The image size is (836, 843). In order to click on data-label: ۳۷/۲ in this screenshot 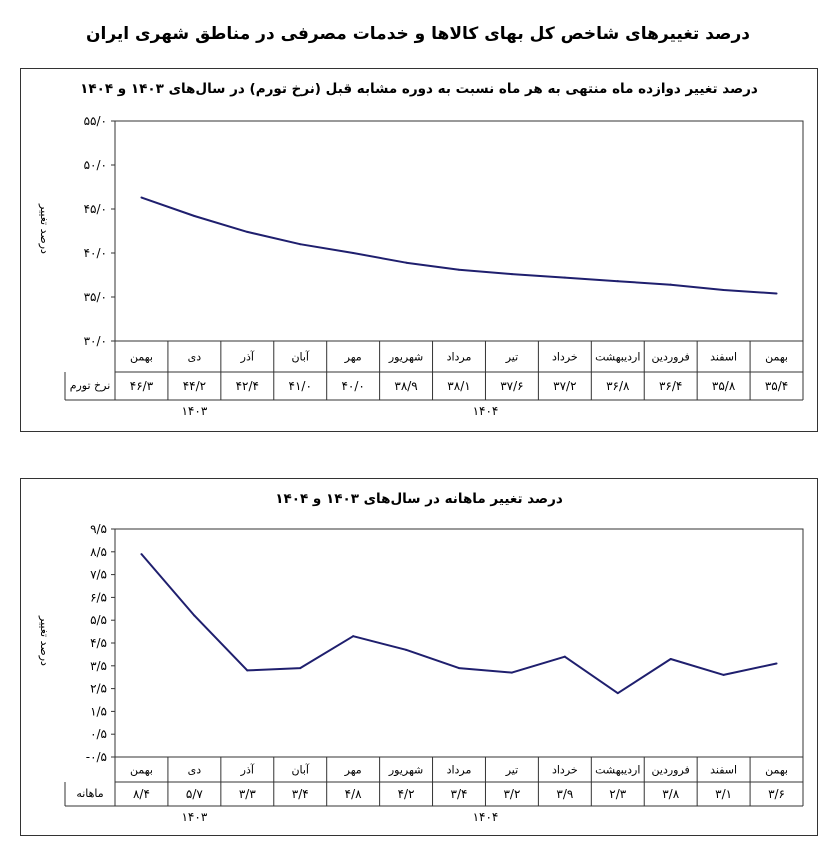, I will do `click(564, 386)`.